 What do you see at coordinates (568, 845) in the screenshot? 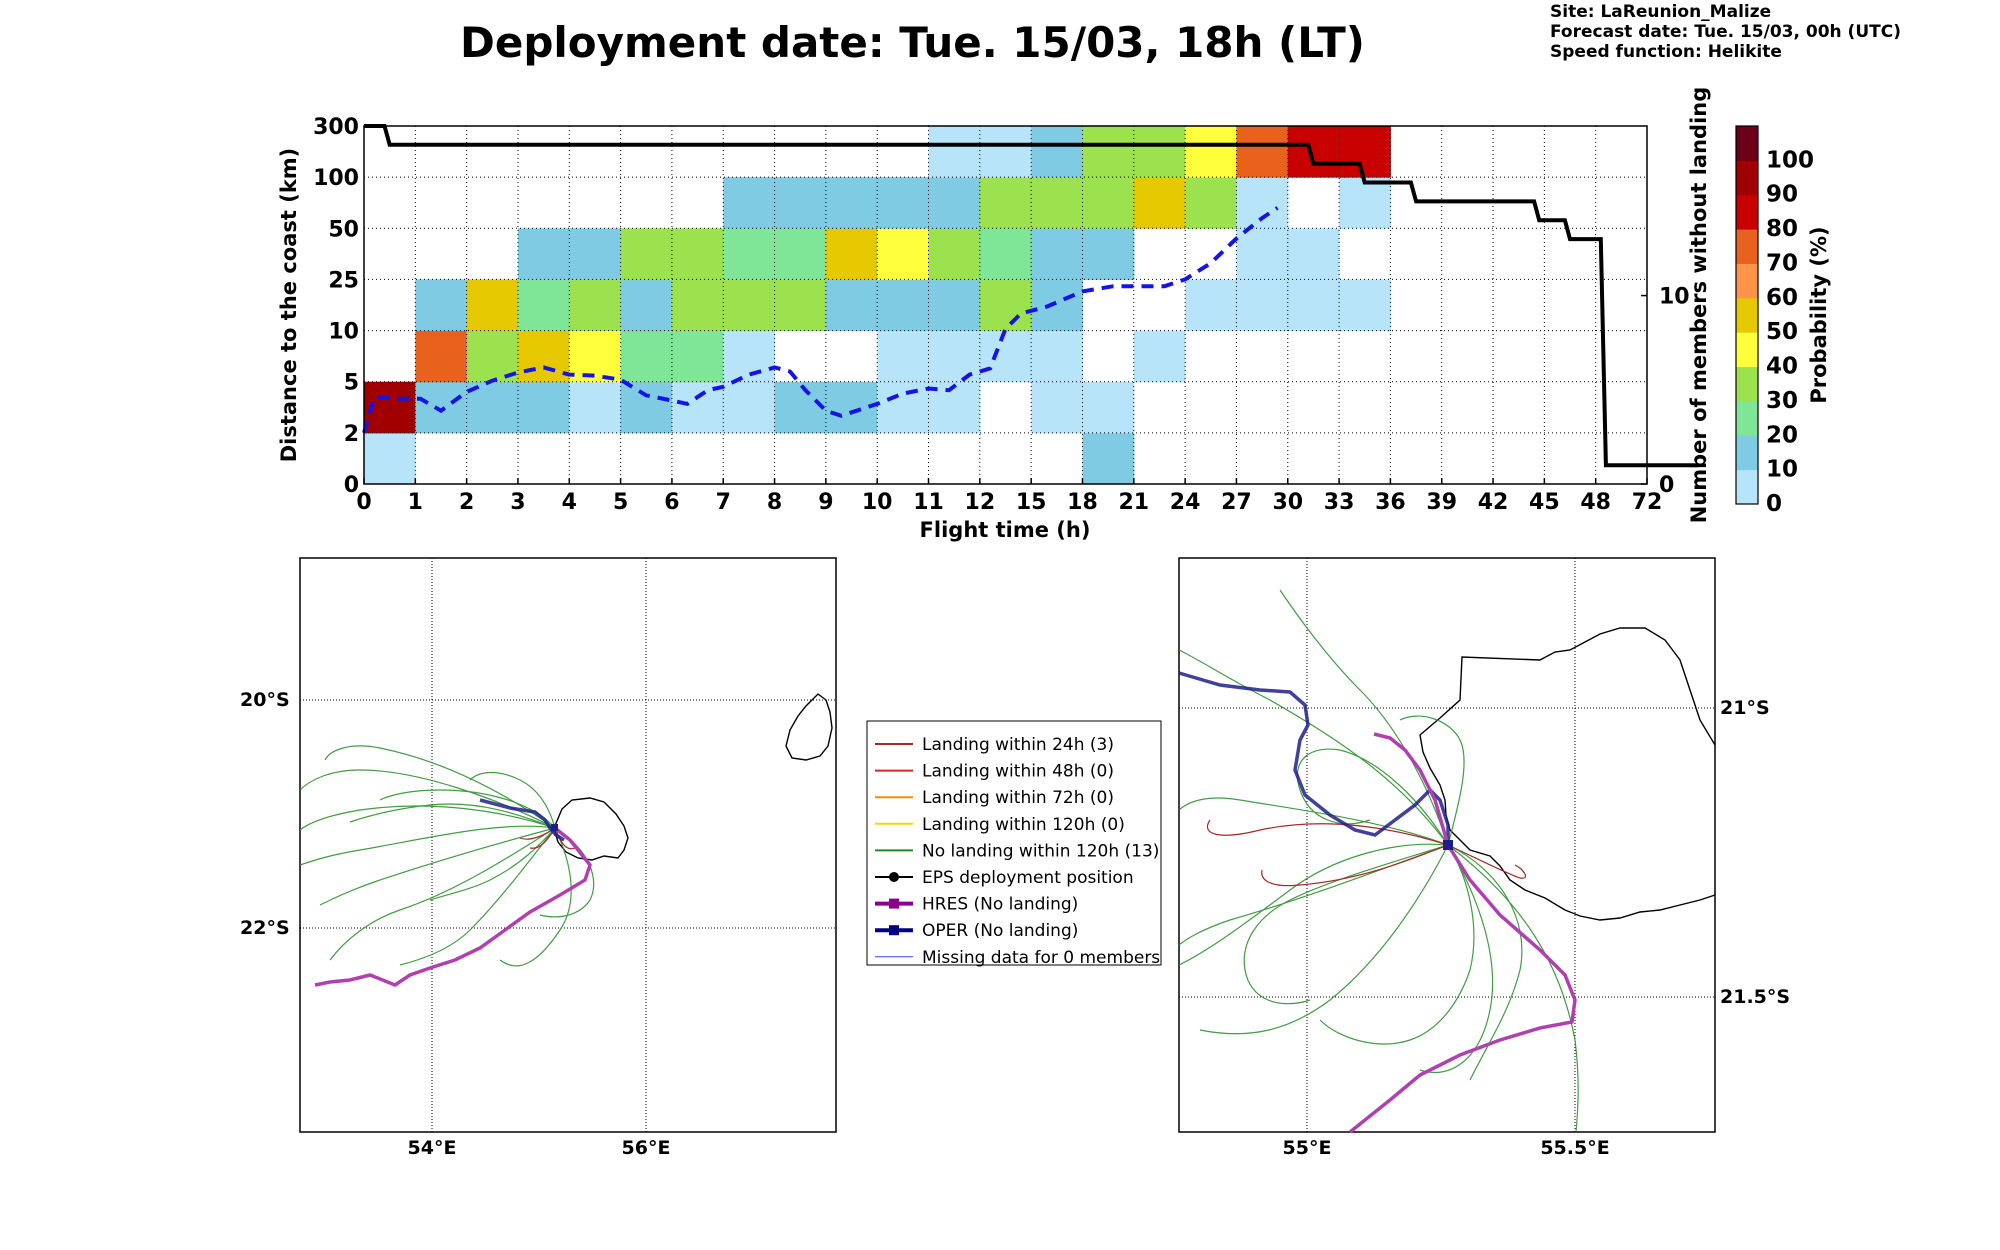
I see `overview-map-grid` at bounding box center [568, 845].